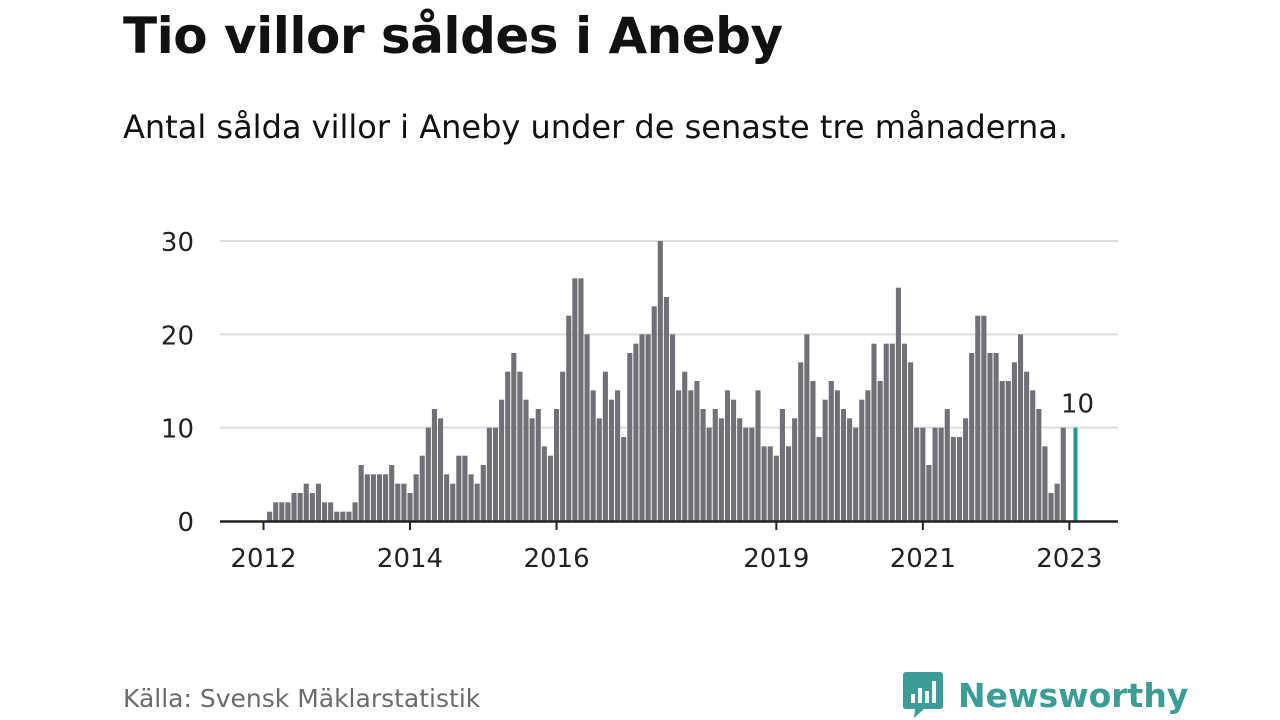  I want to click on chart-title: Tio villor såldes i Aneby, so click(453, 36).